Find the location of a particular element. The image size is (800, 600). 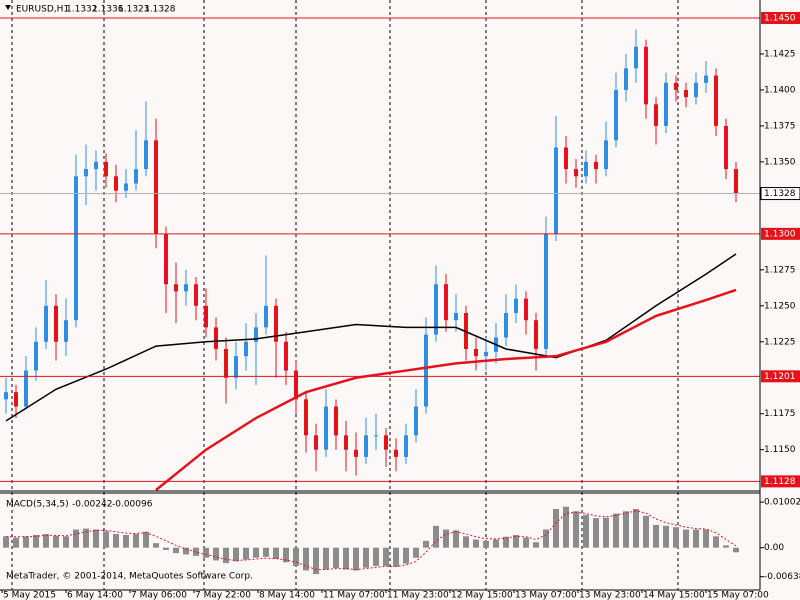

y-tick-label: 1.1375 is located at coordinates (780, 126).